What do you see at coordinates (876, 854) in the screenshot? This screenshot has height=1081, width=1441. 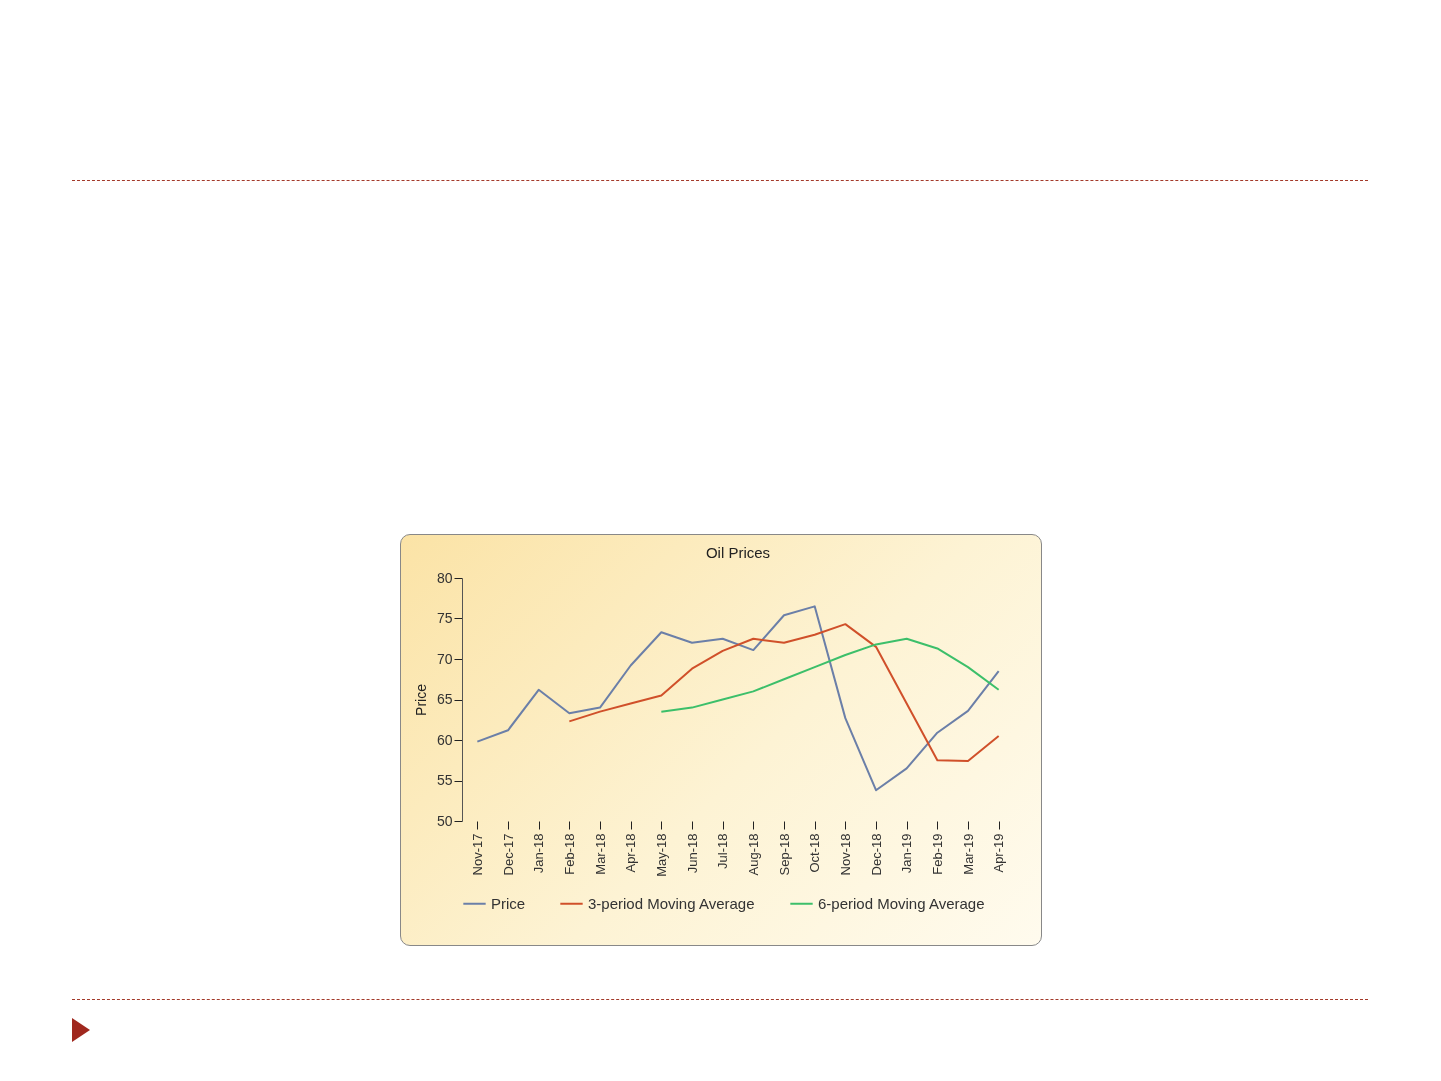 I see `x-tick-label: Dec-18` at bounding box center [876, 854].